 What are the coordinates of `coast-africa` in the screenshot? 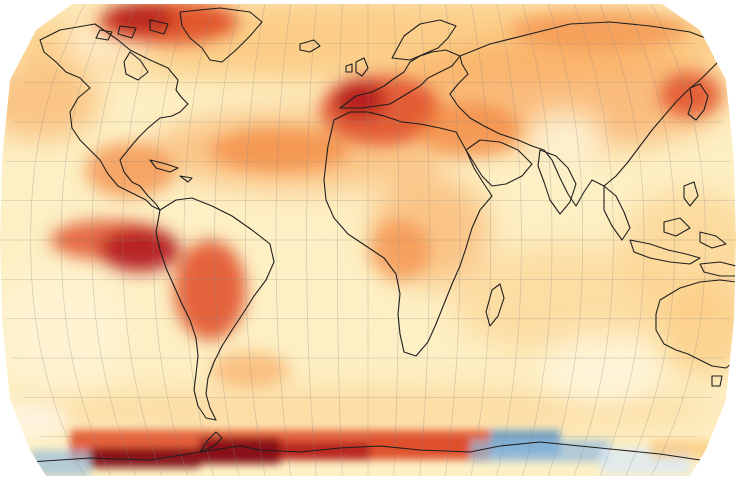 It's located at (408, 234).